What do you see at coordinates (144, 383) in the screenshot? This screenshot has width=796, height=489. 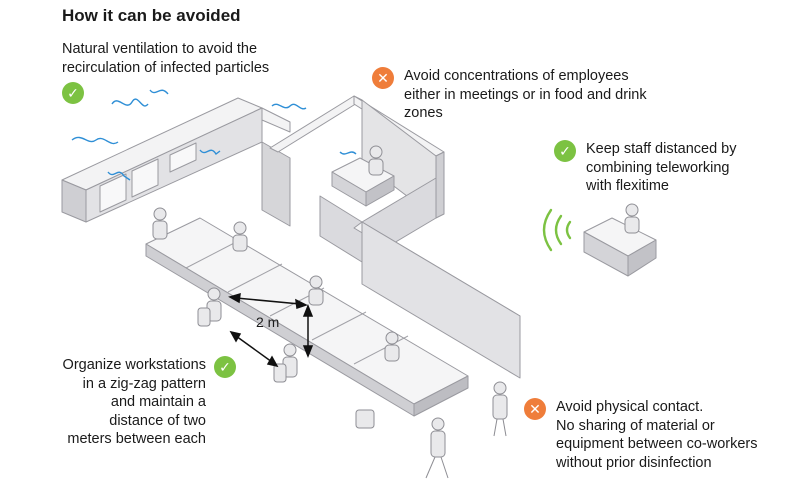 I see `note-line: in a zig-zag pattern` at bounding box center [144, 383].